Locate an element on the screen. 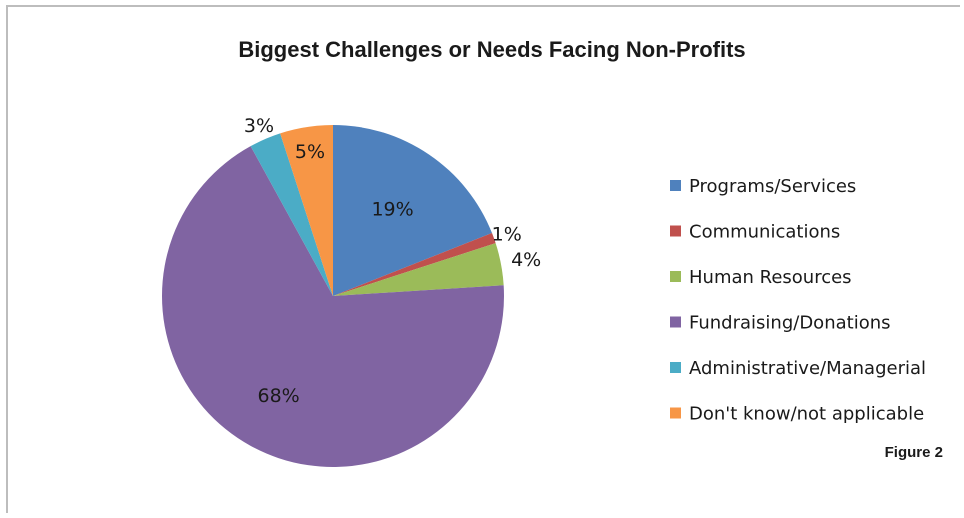 Image resolution: width=964 pixels, height=518 pixels. data-label-communications: 1% is located at coordinates (507, 234).